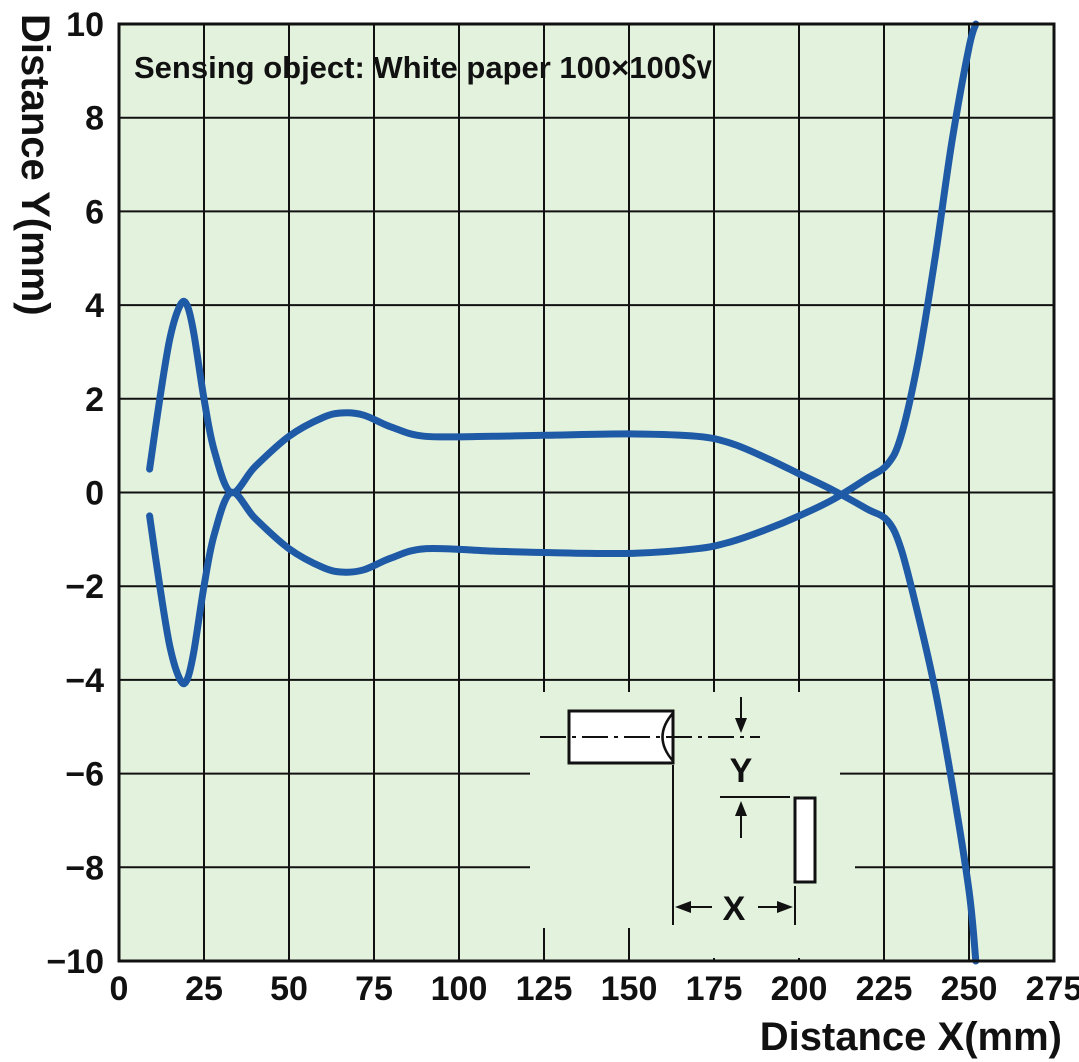 This screenshot has height=1062, width=1079. What do you see at coordinates (75, 962) in the screenshot?
I see `y-tick-label: −10` at bounding box center [75, 962].